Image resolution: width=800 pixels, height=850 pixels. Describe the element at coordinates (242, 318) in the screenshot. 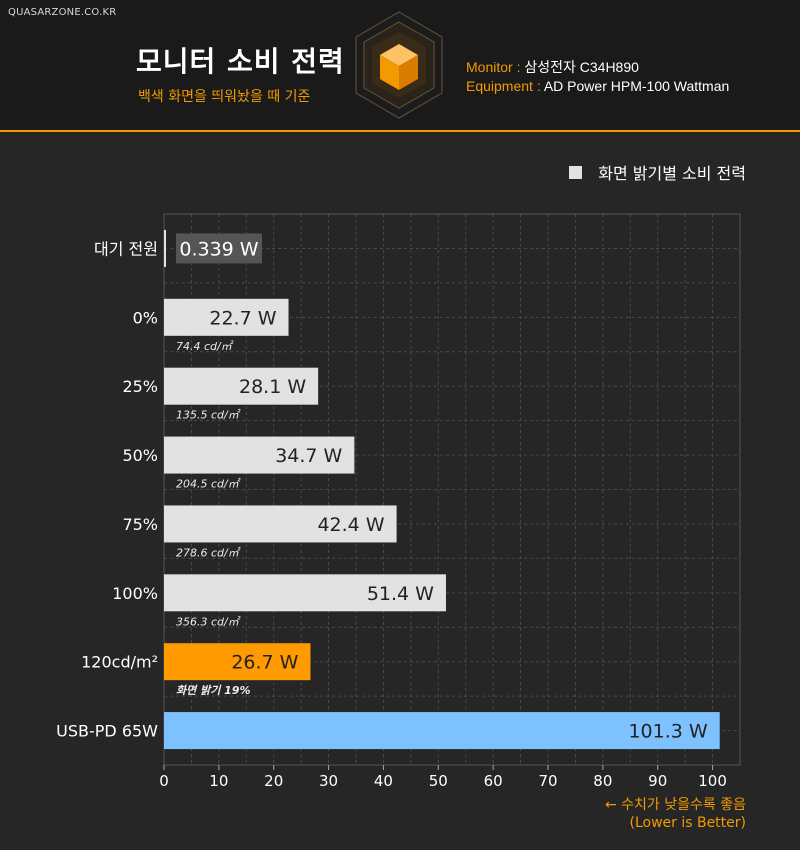

I see `value-label: 22.7 W` at that location.